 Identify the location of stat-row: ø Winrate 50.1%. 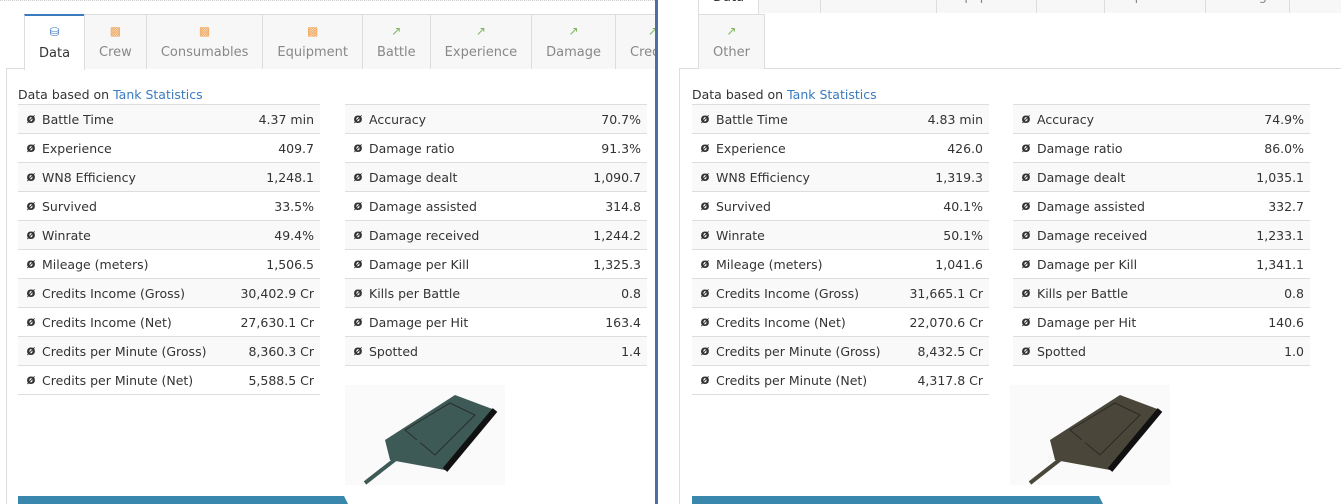
(840, 235).